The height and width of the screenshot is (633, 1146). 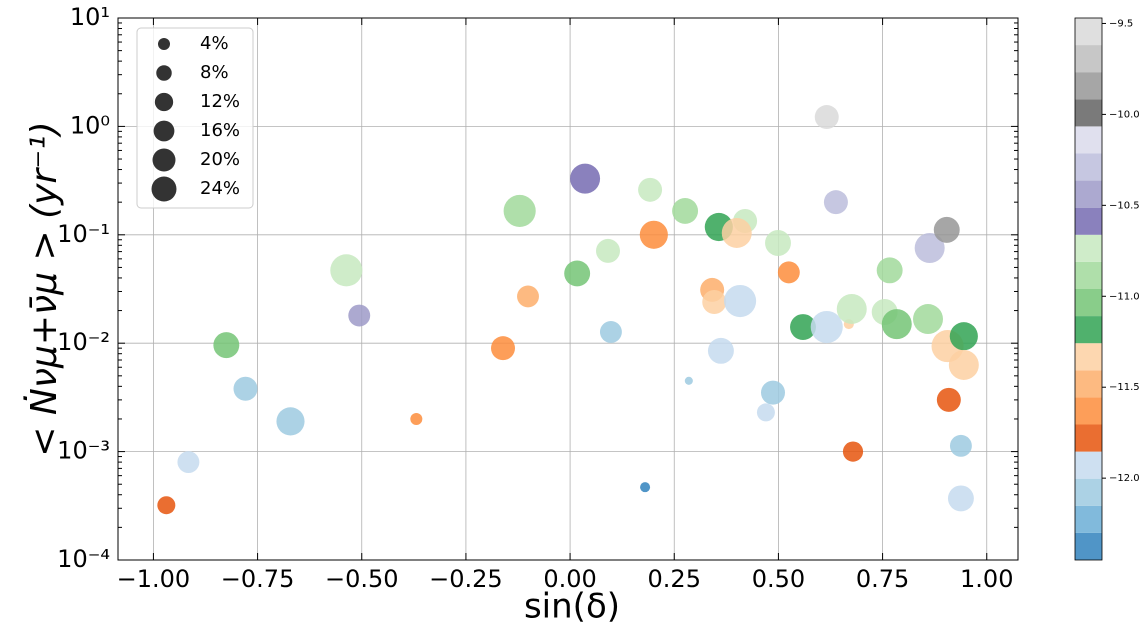 I want to click on y-tick-label: 10⁻², so click(x=83, y=342).